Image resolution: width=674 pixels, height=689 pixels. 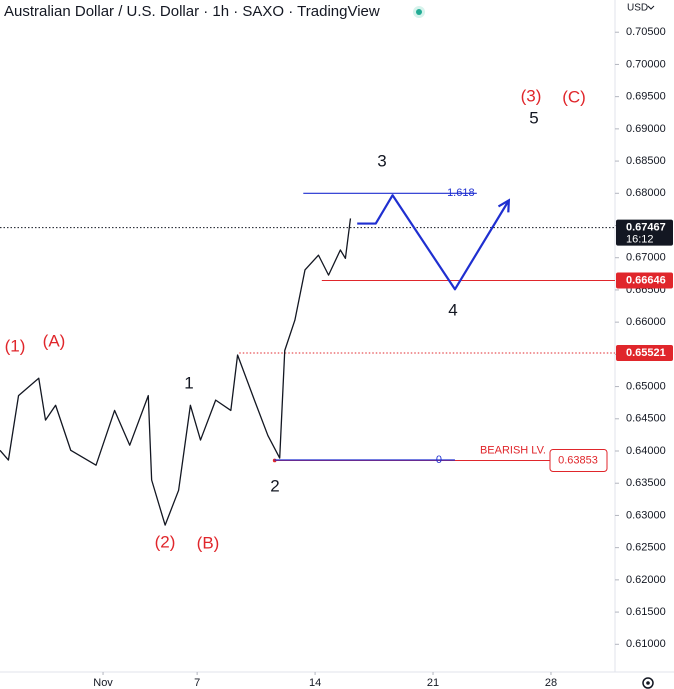 What do you see at coordinates (646, 129) in the screenshot?
I see `y-tick-label: 0.69000` at bounding box center [646, 129].